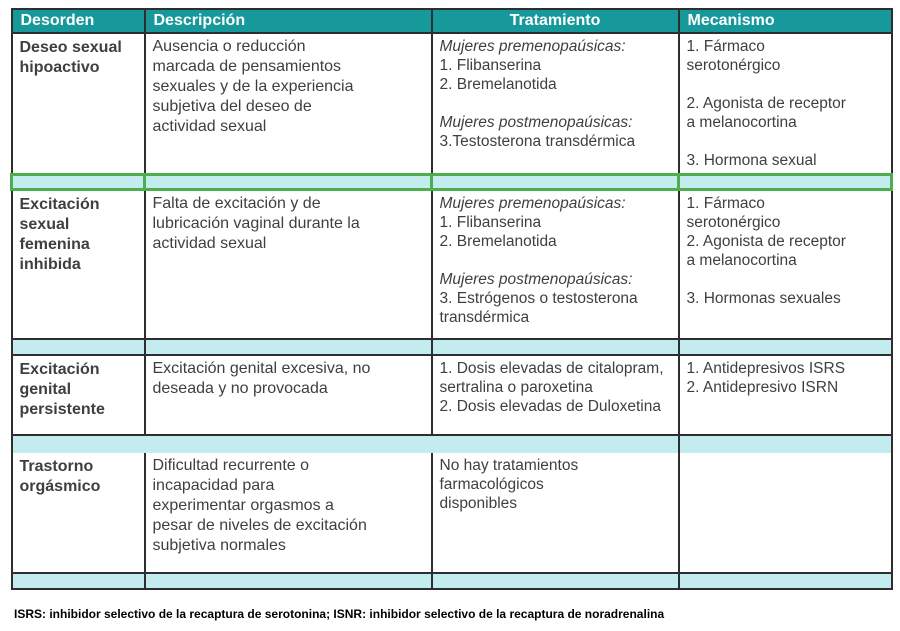  Describe the element at coordinates (537, 141) in the screenshot. I see `treatment-line: 3.Testosterona transdérmica` at that location.